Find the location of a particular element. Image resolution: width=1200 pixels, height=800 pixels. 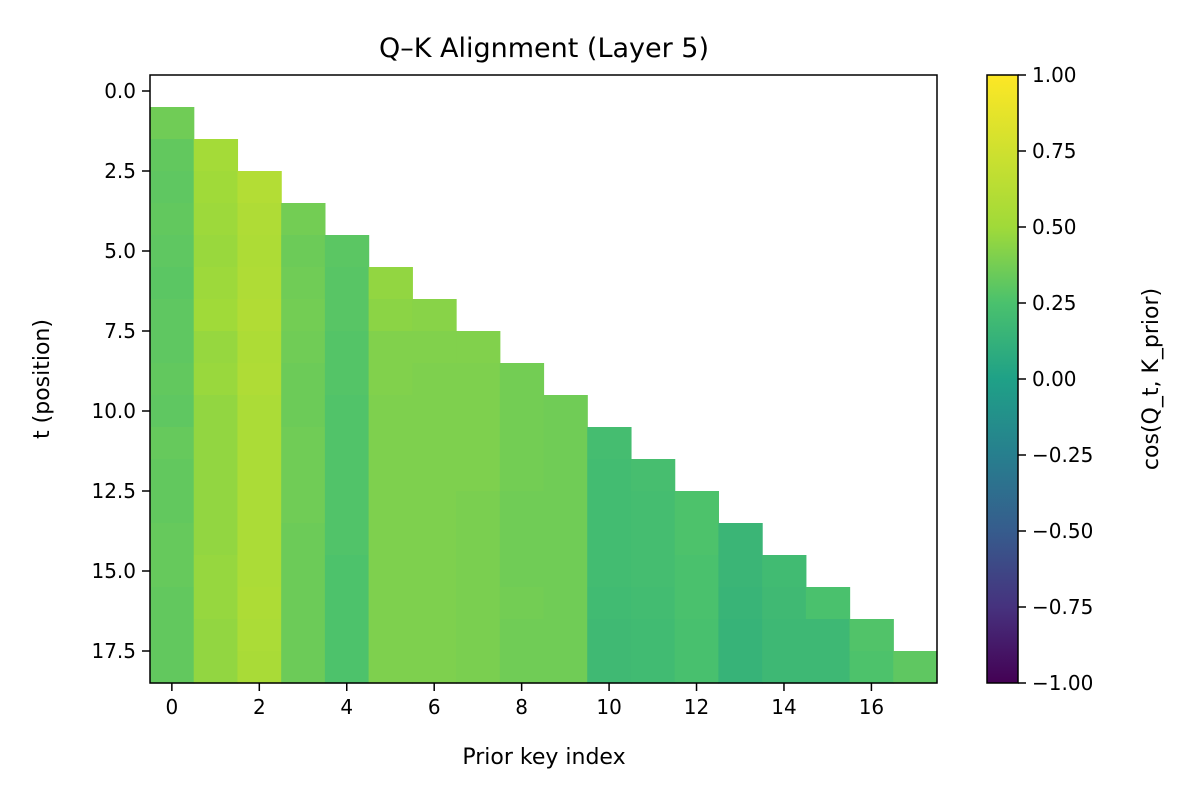

y-tick-label: 0.0 is located at coordinates (120, 91).